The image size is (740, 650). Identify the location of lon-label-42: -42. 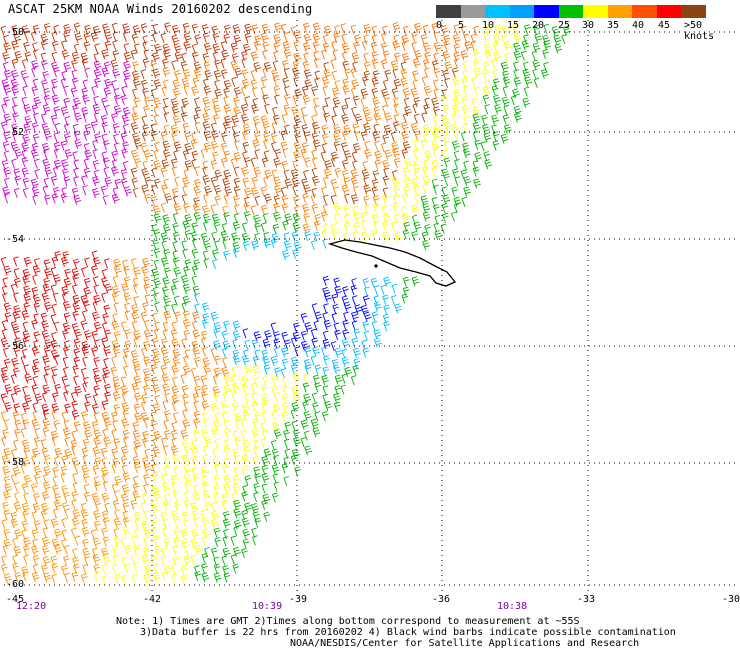
(152, 599).